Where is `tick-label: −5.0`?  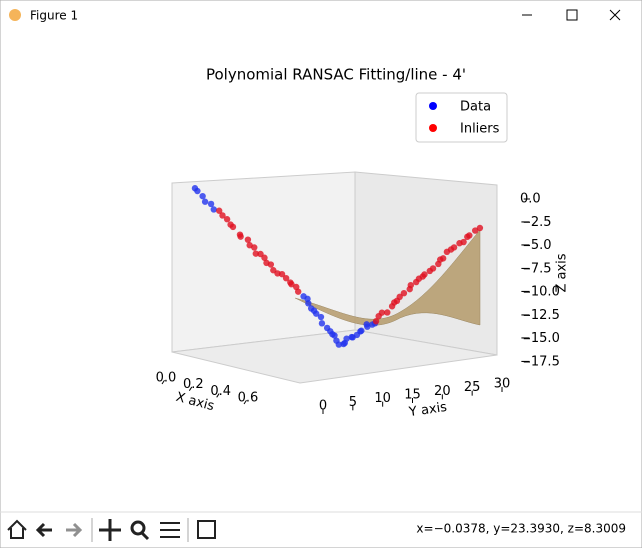 tick-label: −5.0 is located at coordinates (536, 245).